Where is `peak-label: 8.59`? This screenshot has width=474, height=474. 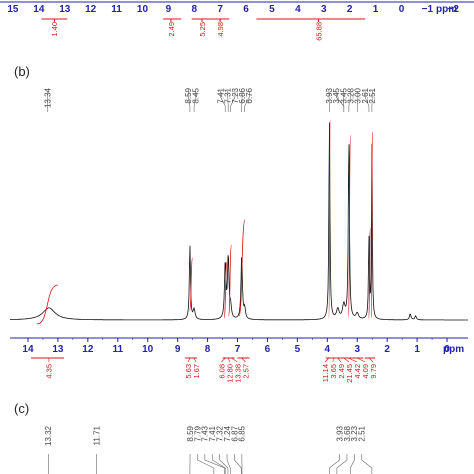 peak-label: 8.59 is located at coordinates (190, 433).